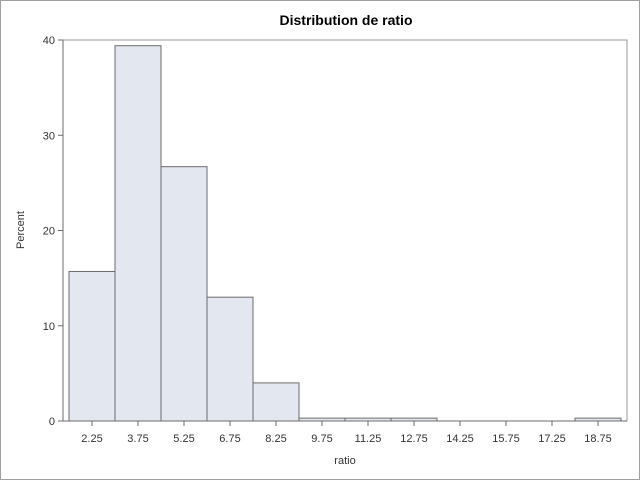 This screenshot has width=640, height=480. I want to click on y-tick-label: 30, so click(49, 136).